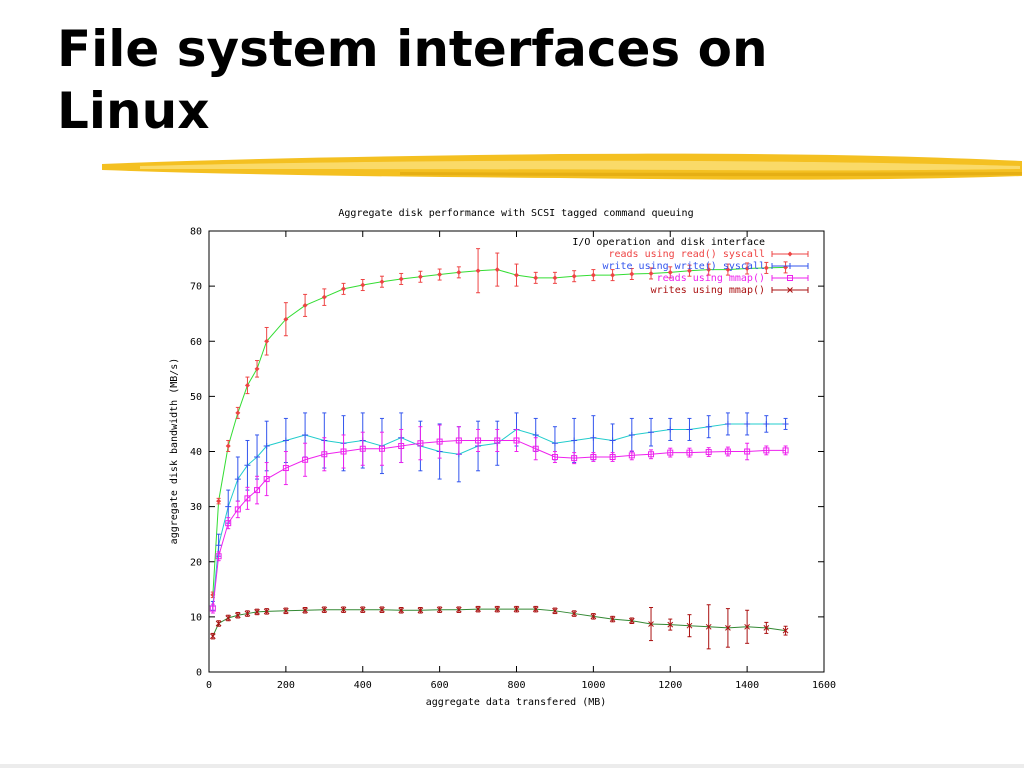  What do you see at coordinates (507, 80) in the screenshot?
I see `slide-title: File system interfaces on Linux` at bounding box center [507, 80].